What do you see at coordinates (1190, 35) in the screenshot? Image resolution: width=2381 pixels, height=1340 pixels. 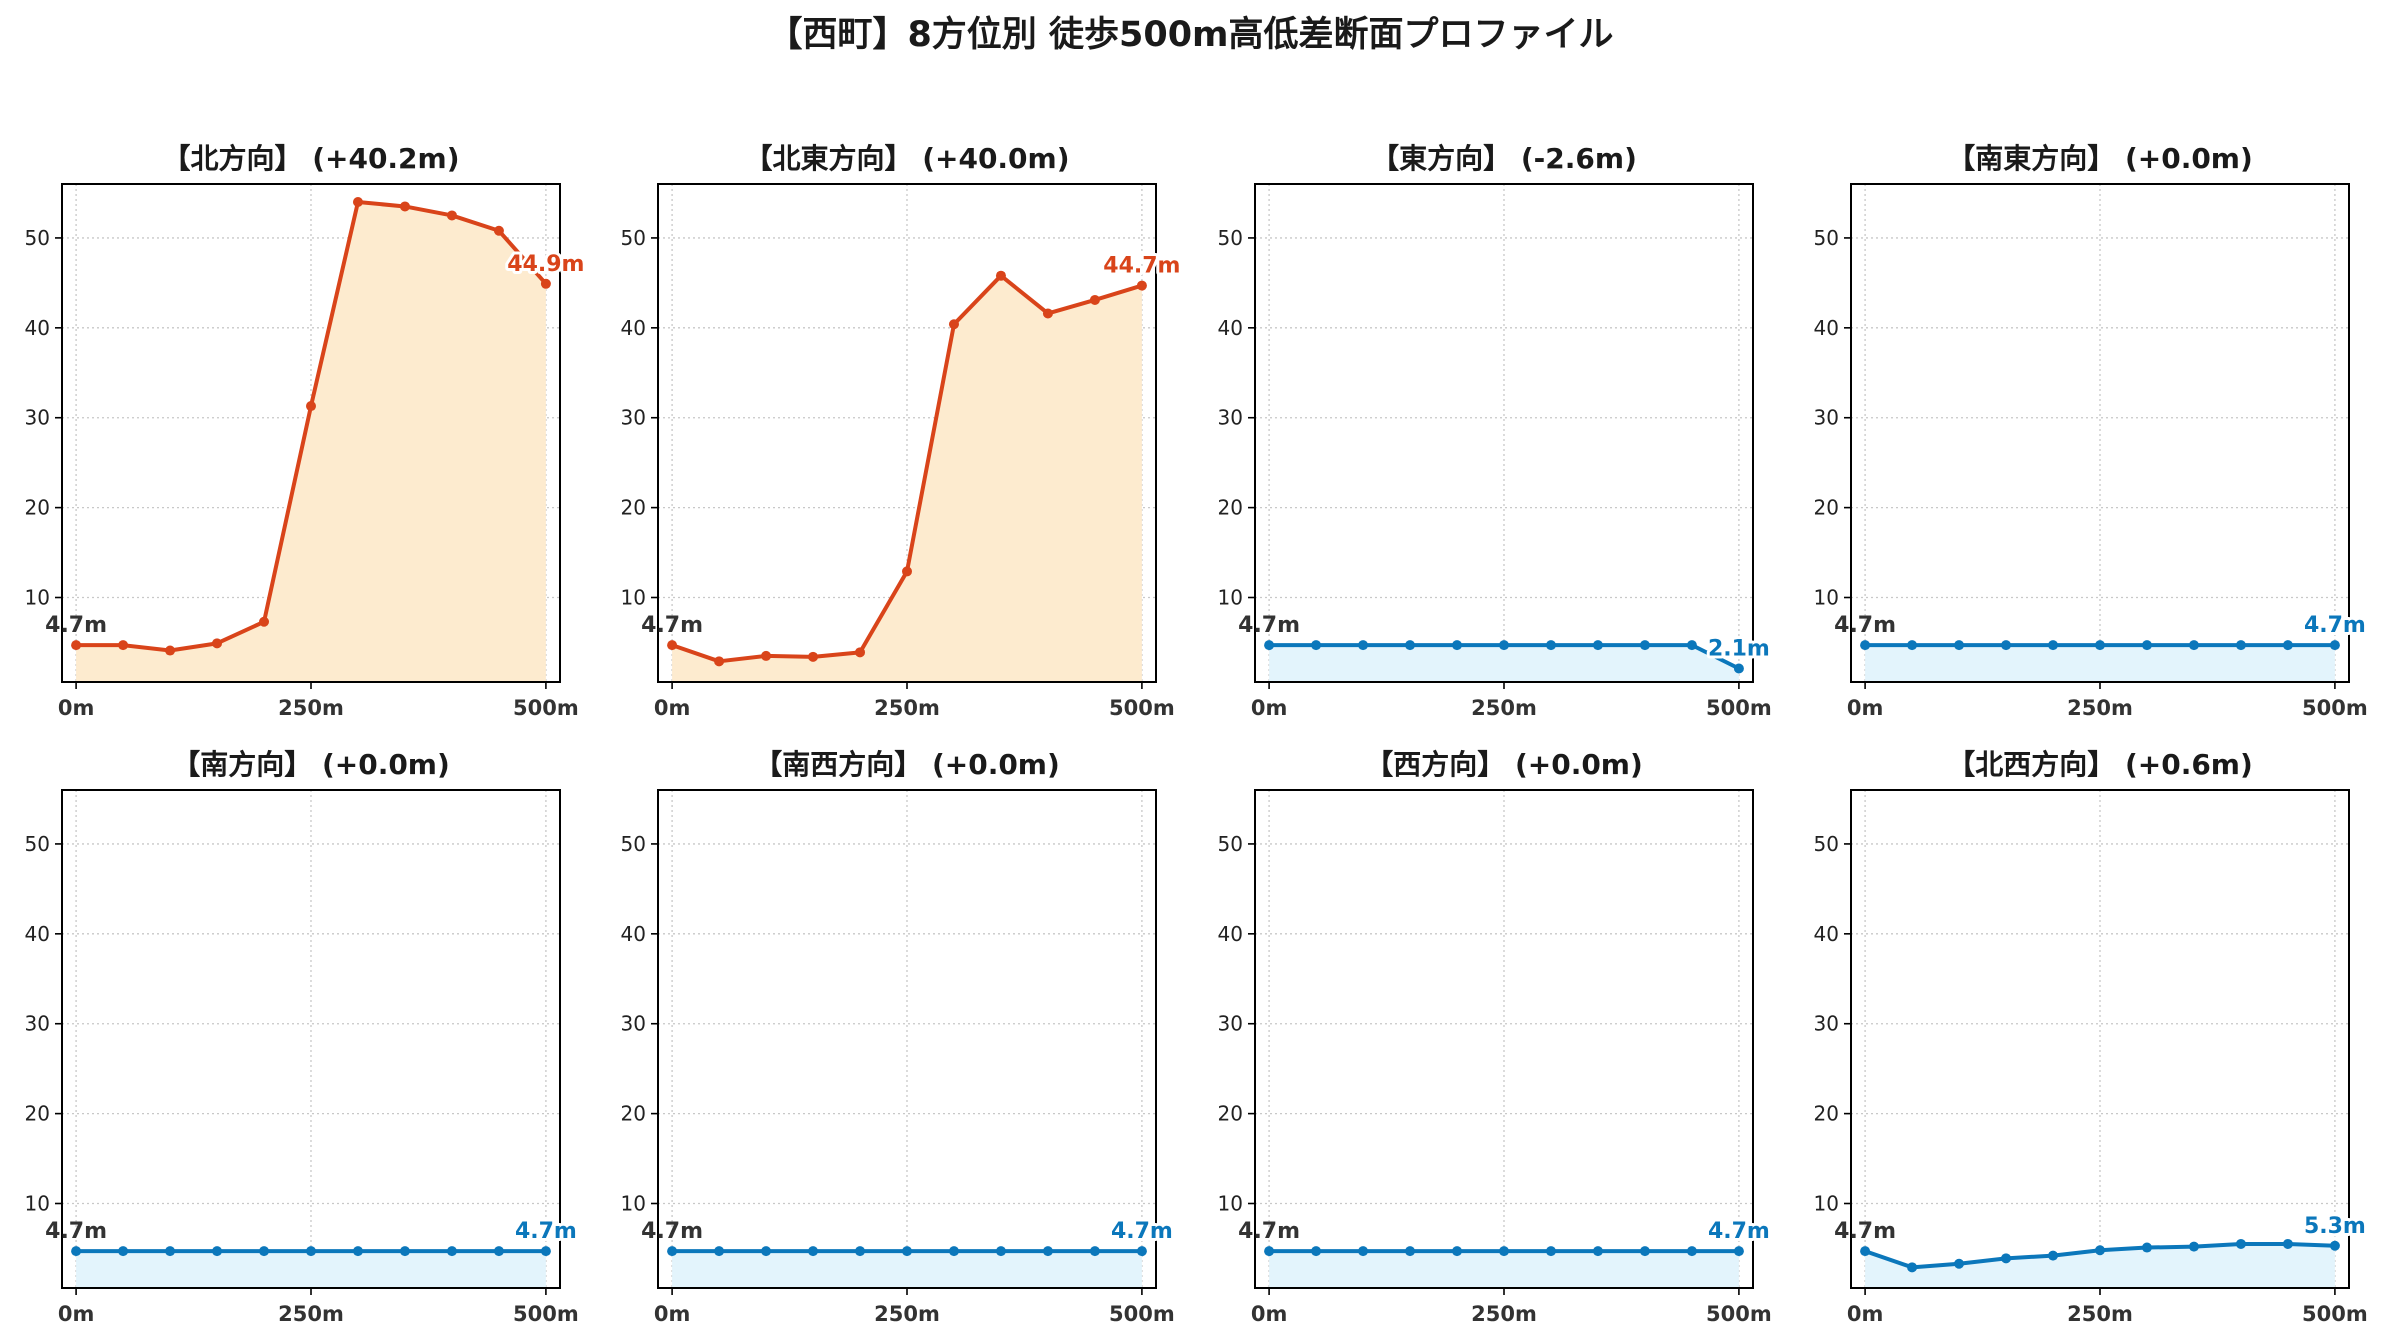 I see `figure-title: 【西町】8方位別 徒歩500m高低差断面プロファイル` at bounding box center [1190, 35].